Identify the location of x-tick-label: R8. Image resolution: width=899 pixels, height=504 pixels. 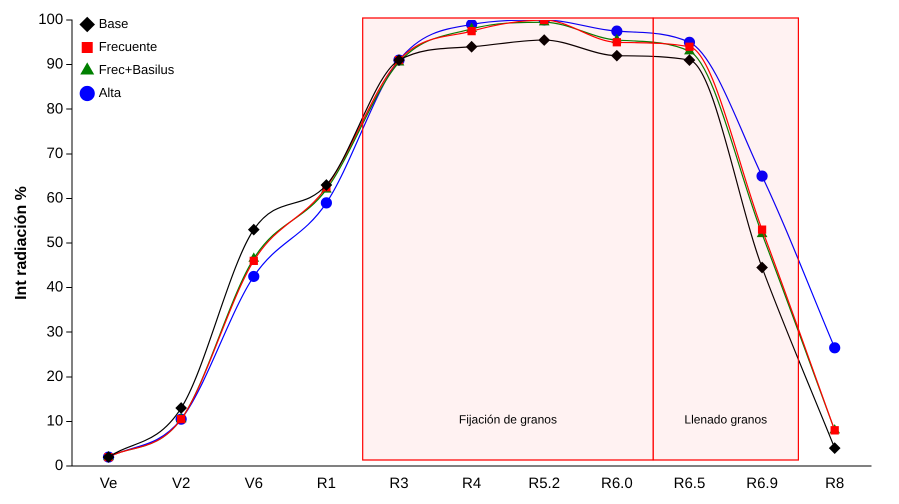
(834, 483).